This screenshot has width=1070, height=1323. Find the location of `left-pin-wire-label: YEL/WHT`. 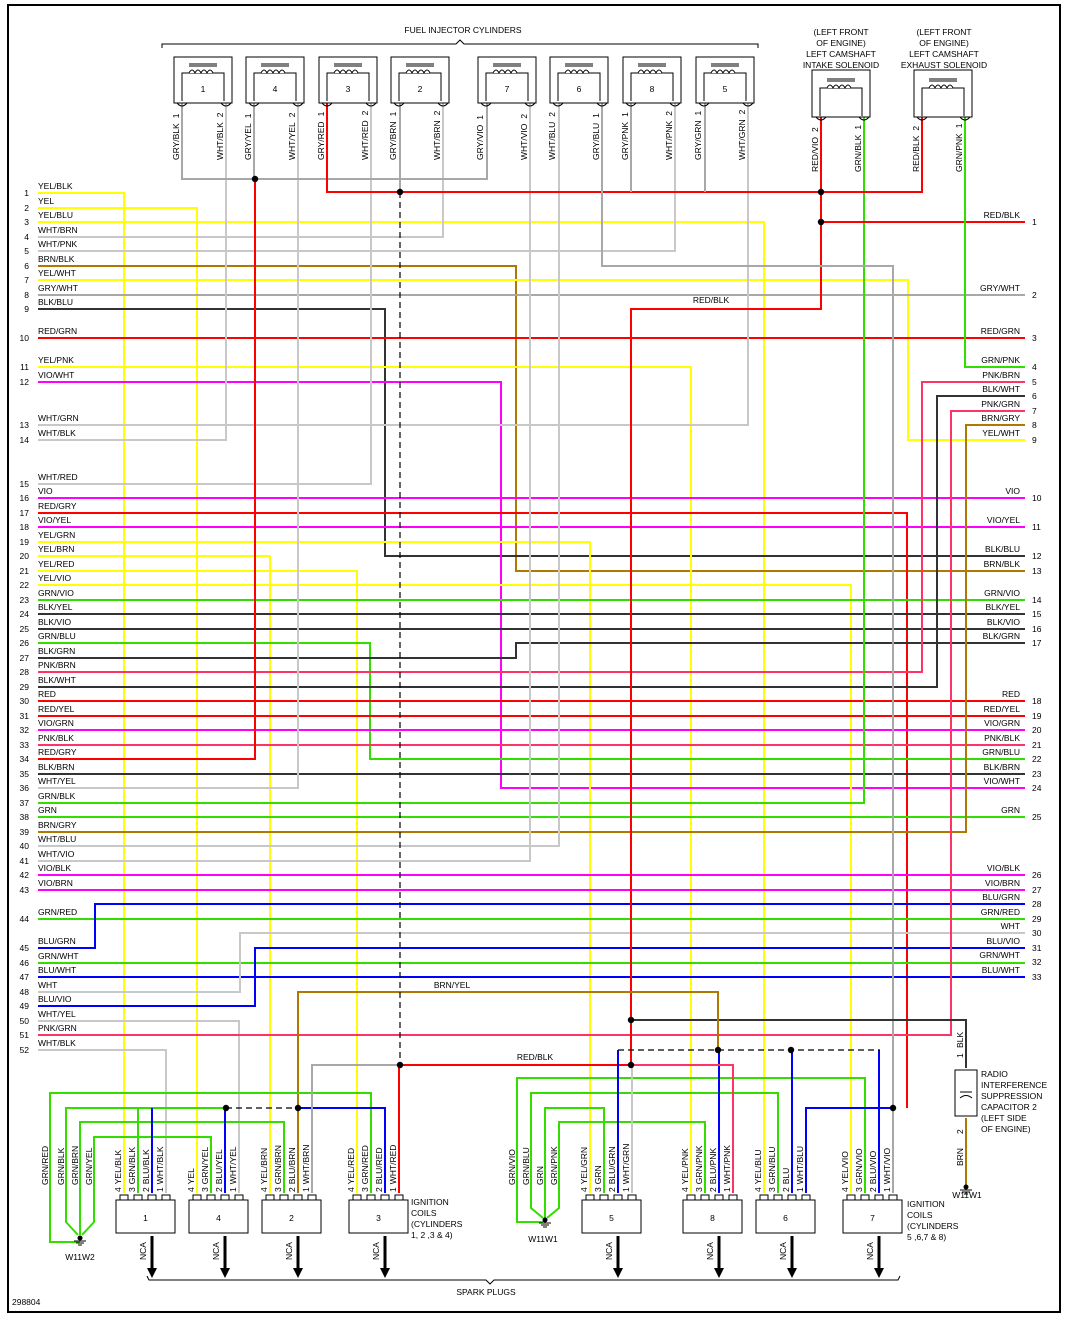

left-pin-wire-label: YEL/WHT is located at coordinates (57, 273).